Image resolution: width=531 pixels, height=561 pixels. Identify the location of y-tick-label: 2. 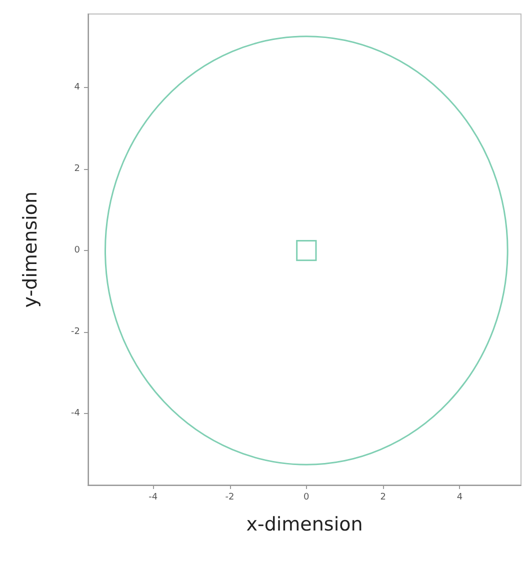
(77, 169).